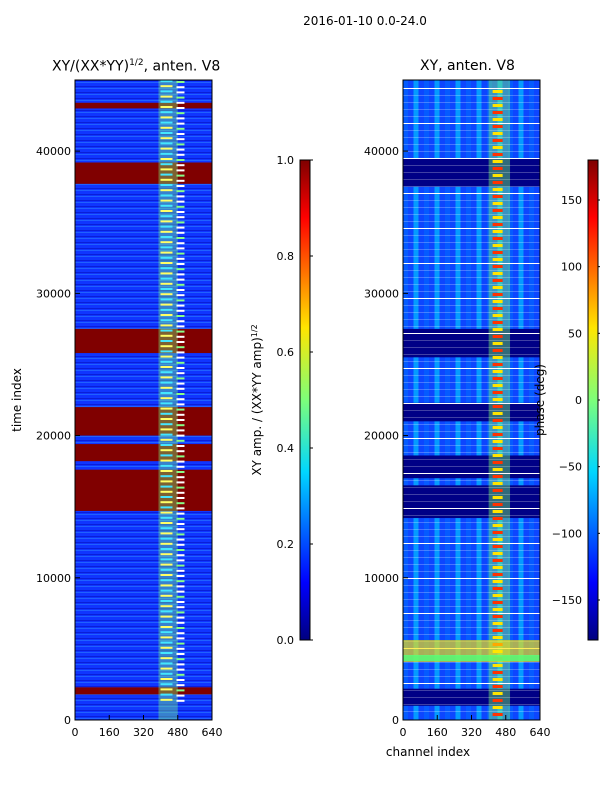 The height and width of the screenshot is (800, 600). I want to click on left-bright-channel-band, so click(168, 400).